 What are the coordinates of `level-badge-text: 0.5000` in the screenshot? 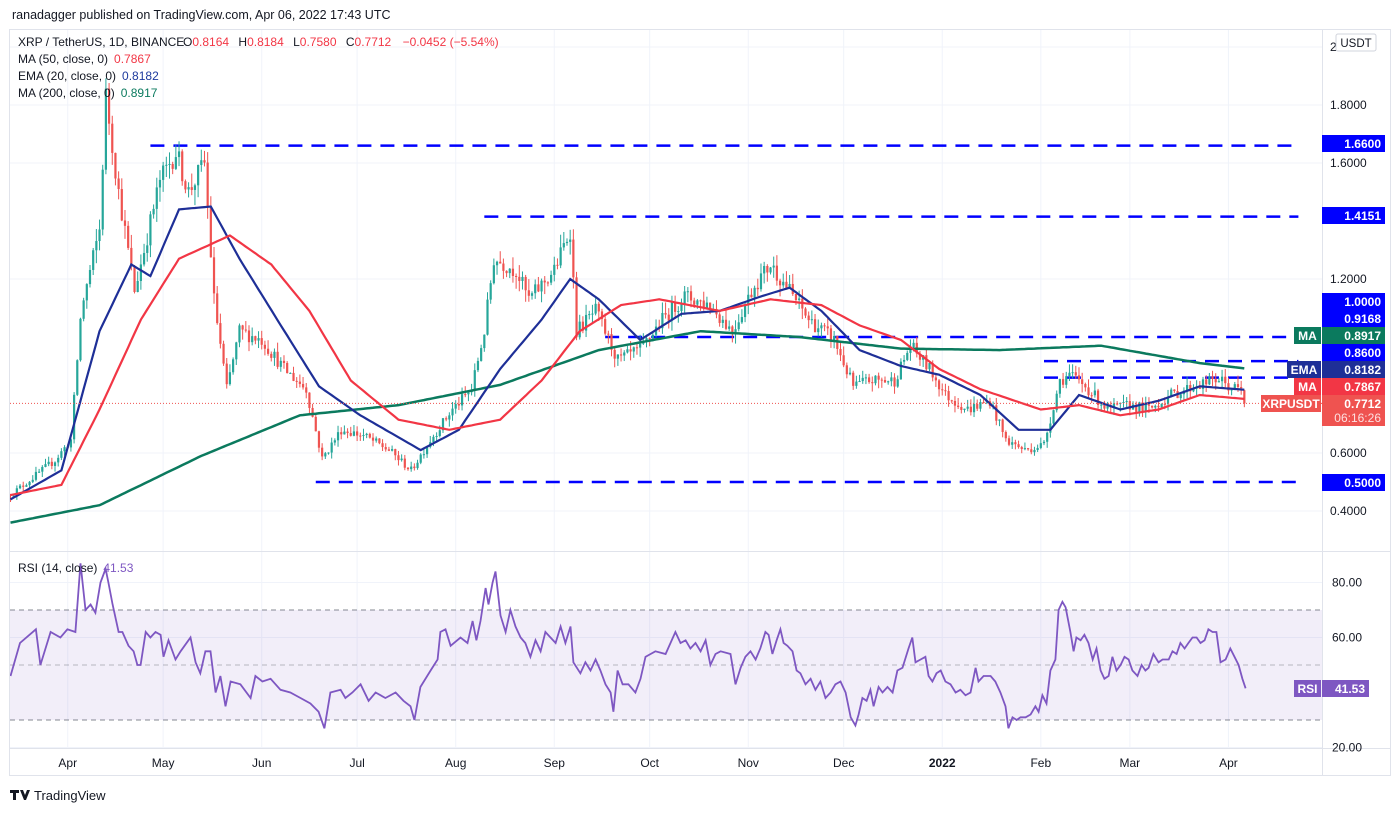 It's located at (1362, 483).